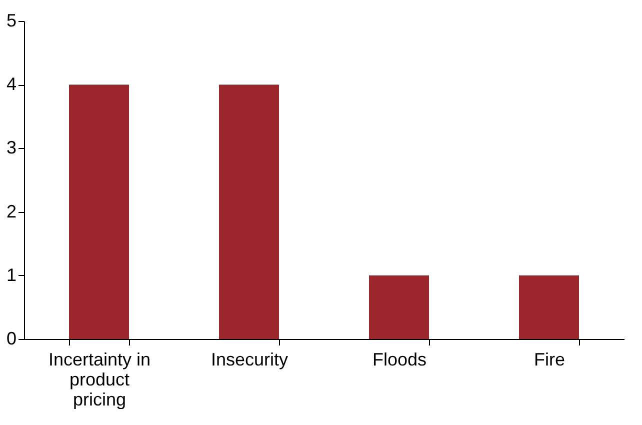  What do you see at coordinates (549, 360) in the screenshot?
I see `x-tick-label: Fire` at bounding box center [549, 360].